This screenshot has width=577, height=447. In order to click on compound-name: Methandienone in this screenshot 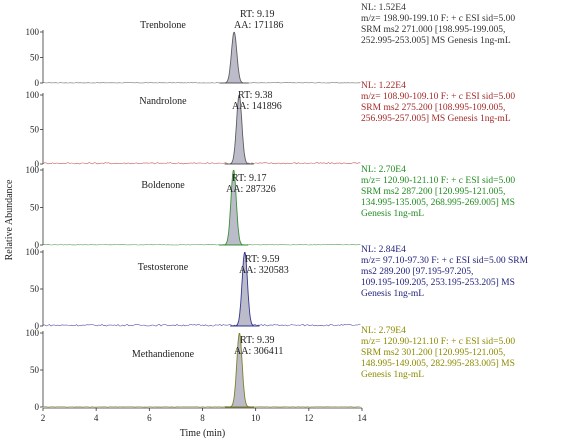, I will do `click(163, 354)`.